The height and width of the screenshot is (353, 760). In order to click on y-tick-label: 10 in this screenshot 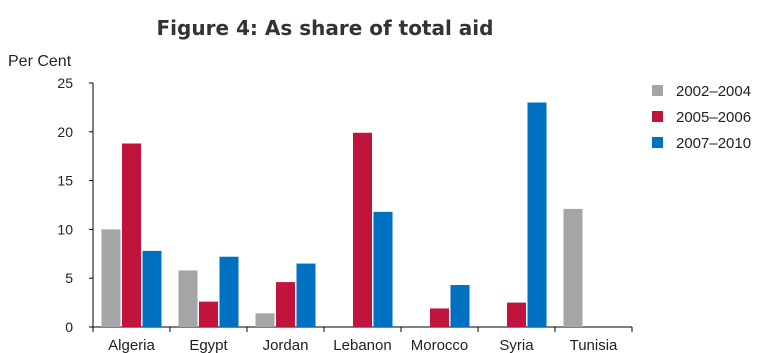, I will do `click(65, 229)`.